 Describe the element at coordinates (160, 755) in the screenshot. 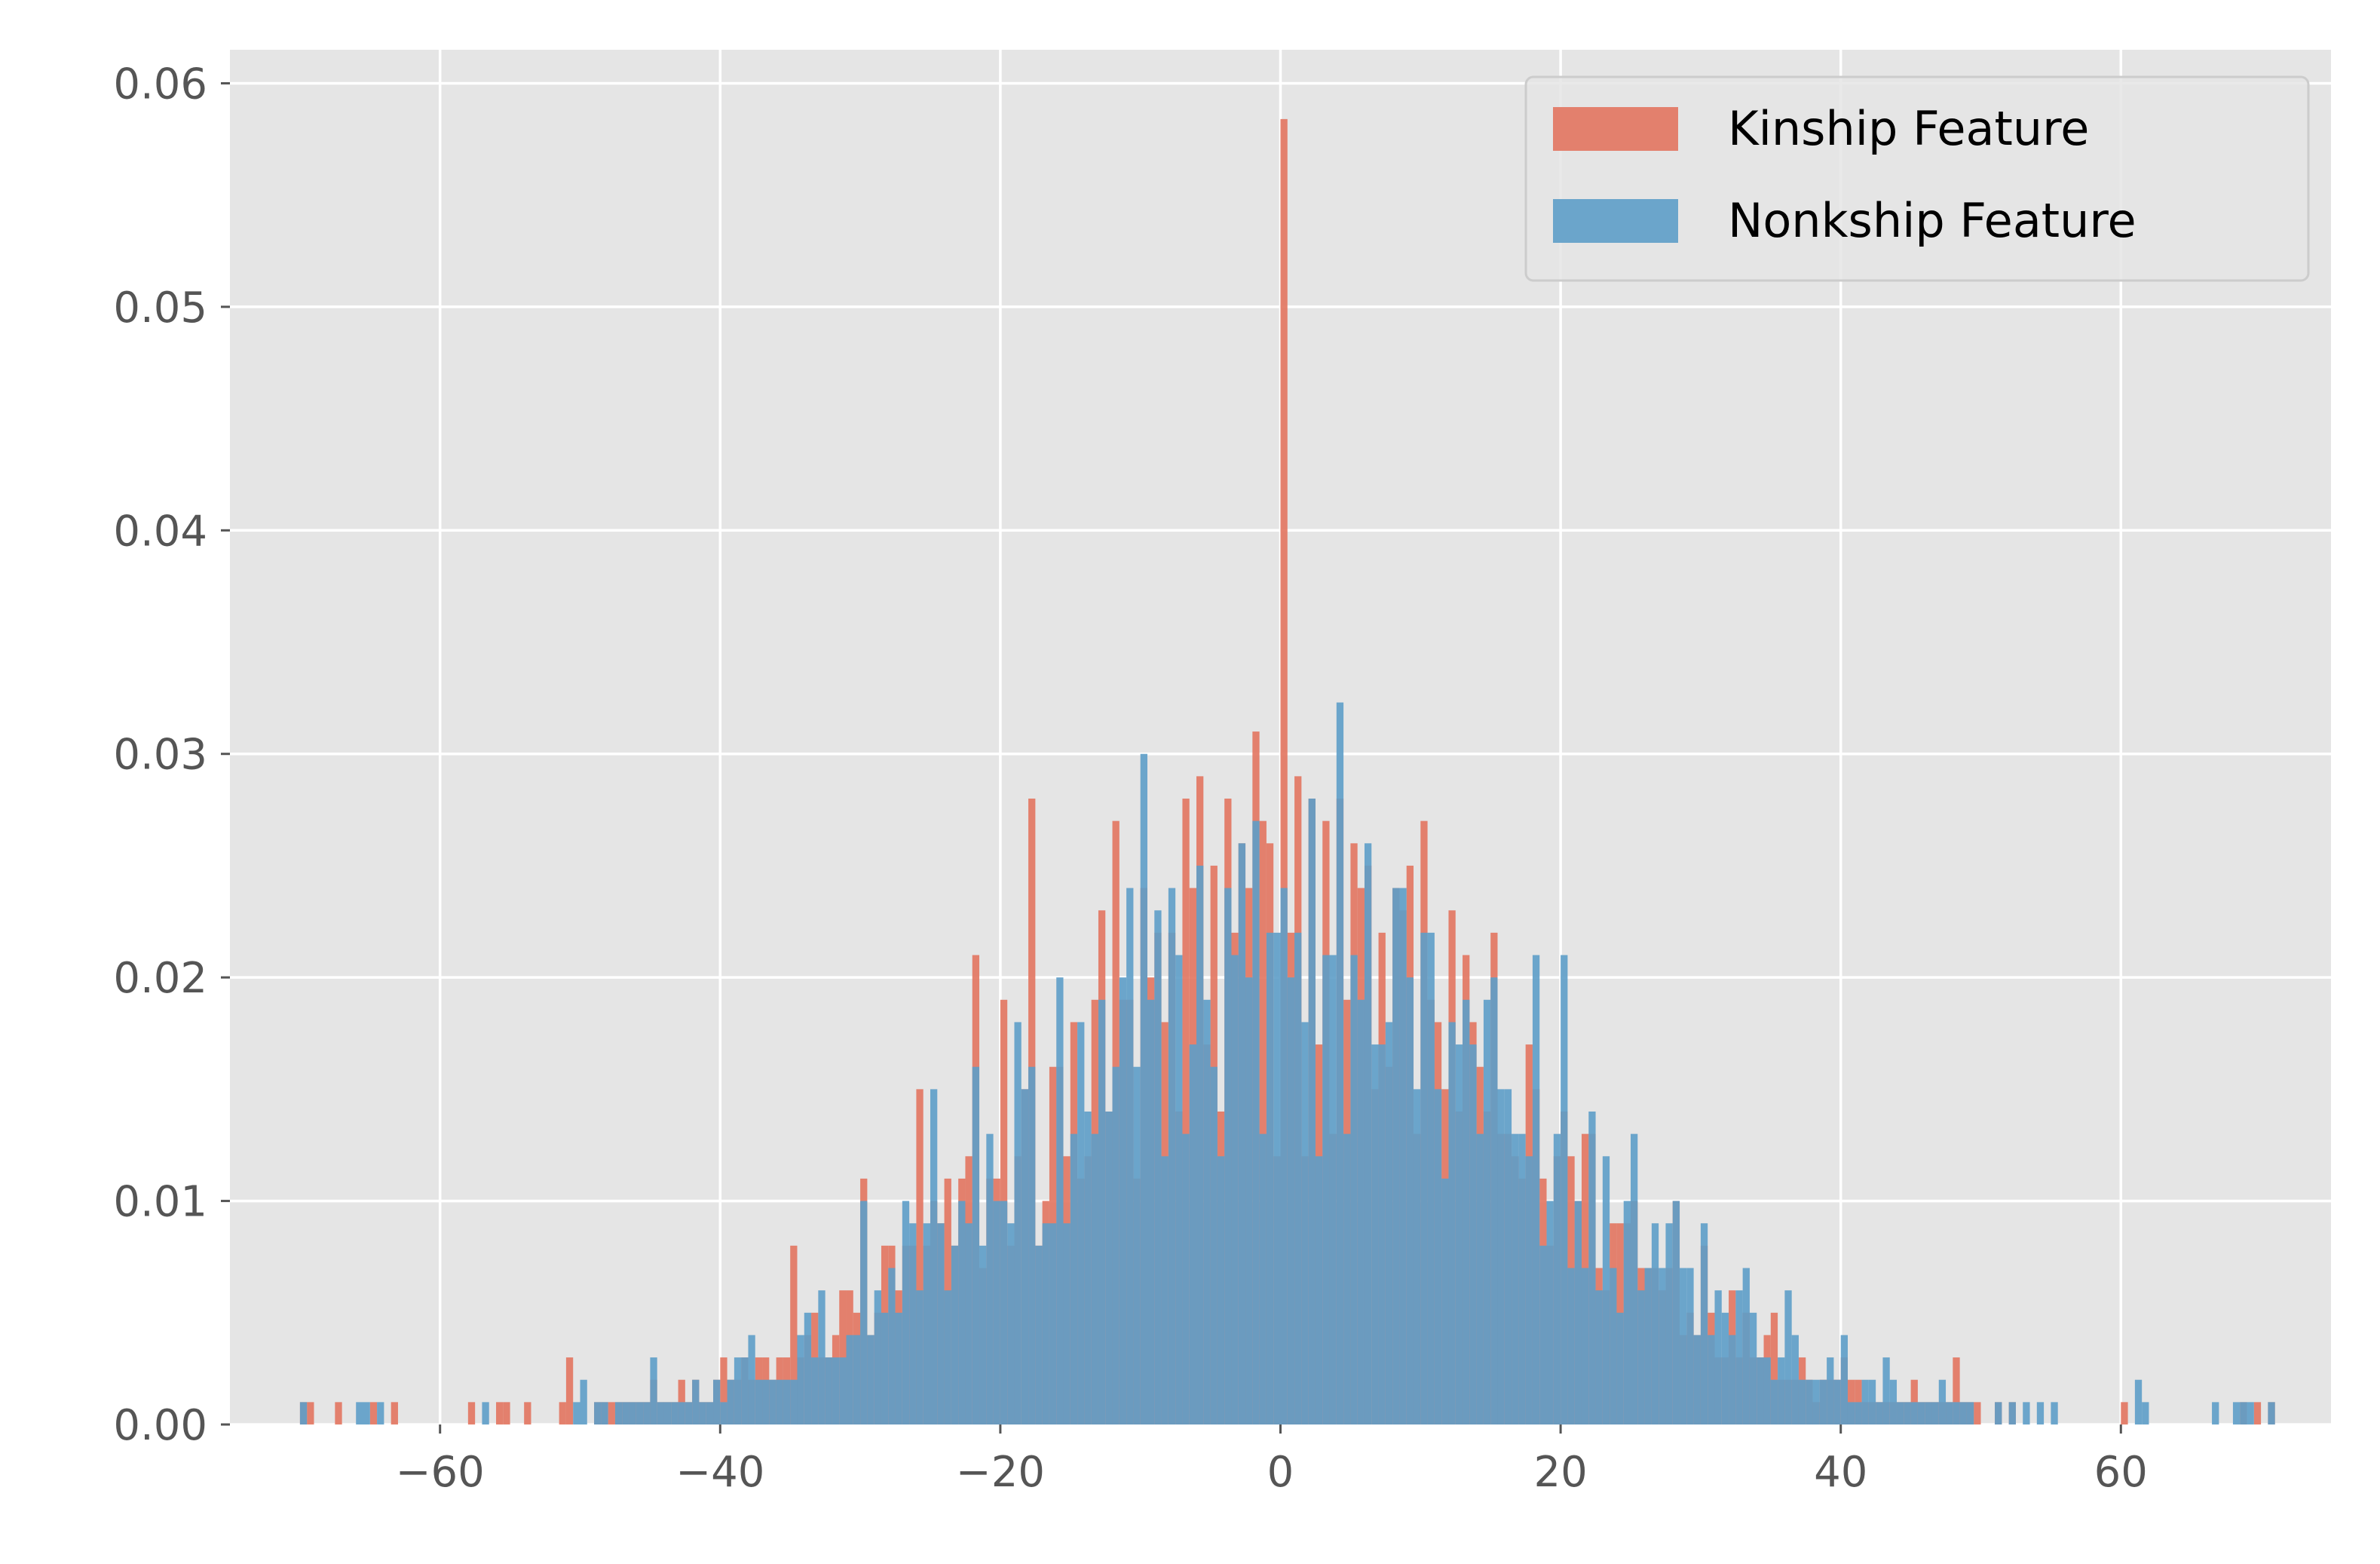

I see `y-tick-label: 0.03` at that location.